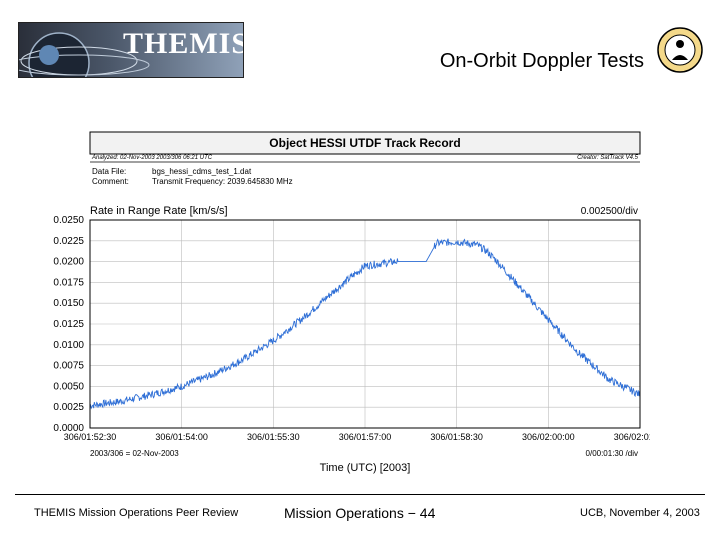  Describe the element at coordinates (109, 171) in the screenshot. I see `data-file-label: Data File:` at that location.